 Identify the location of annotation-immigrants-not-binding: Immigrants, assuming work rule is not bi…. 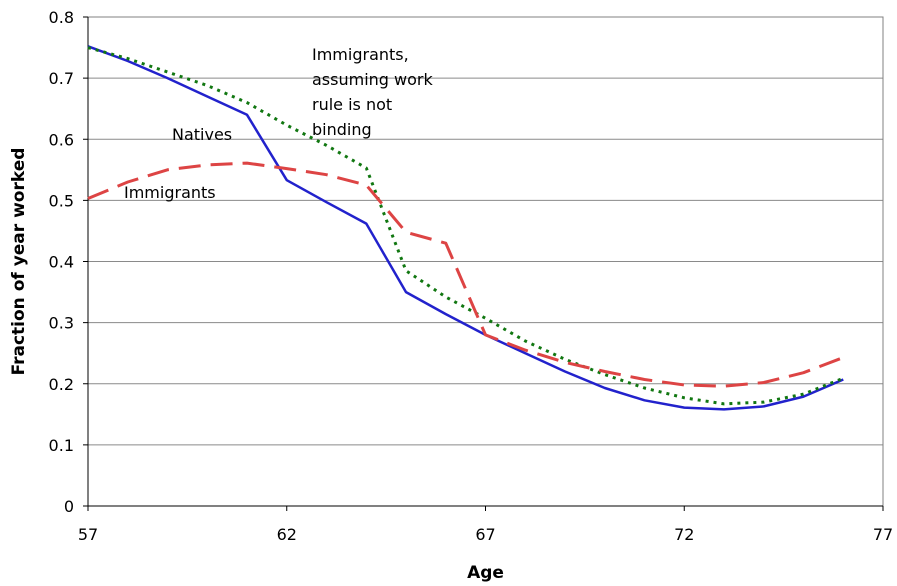
(375, 92).